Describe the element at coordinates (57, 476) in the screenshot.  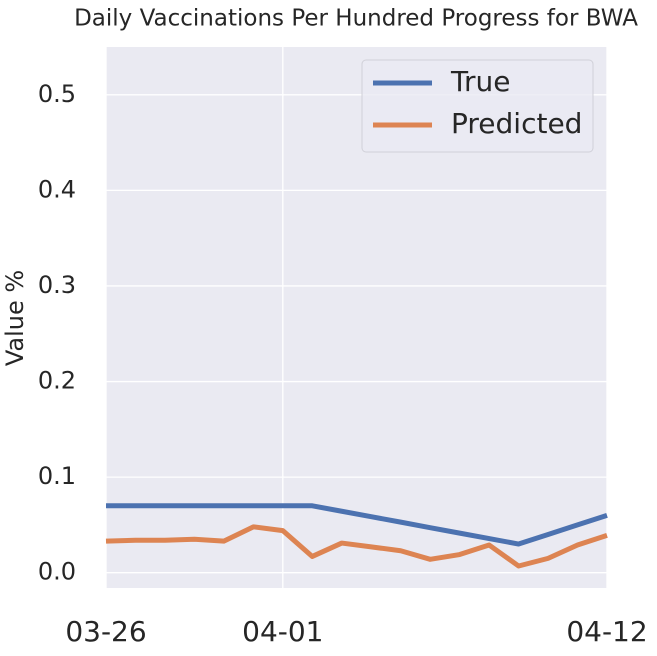
I see `y-tick-label: 0.1` at that location.